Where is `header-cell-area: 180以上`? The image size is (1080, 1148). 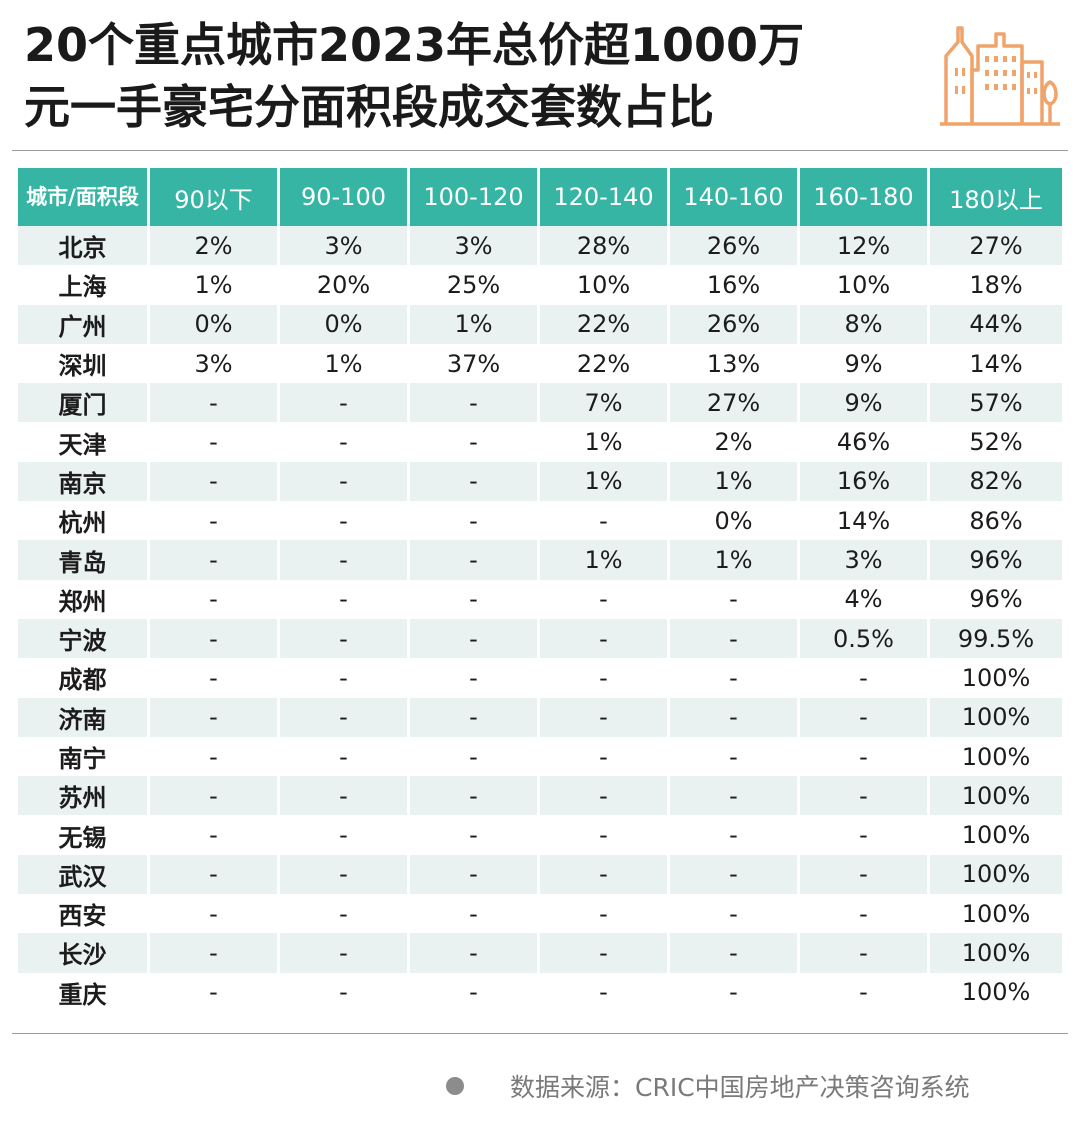 header-cell-area: 180以上 is located at coordinates (996, 197).